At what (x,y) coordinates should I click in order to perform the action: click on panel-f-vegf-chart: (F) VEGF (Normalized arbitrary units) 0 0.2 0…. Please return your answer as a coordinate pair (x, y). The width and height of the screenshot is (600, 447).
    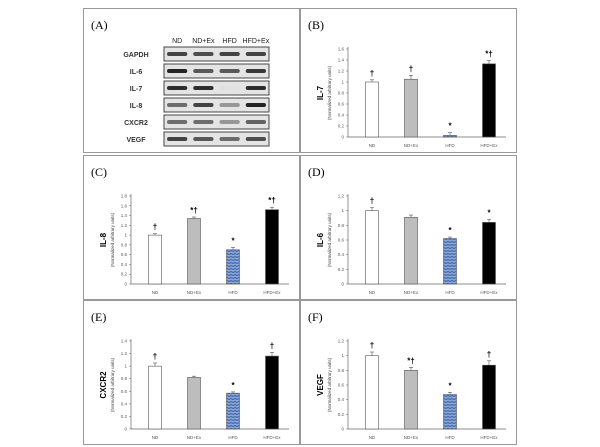
    Looking at the image, I should click on (408, 372).